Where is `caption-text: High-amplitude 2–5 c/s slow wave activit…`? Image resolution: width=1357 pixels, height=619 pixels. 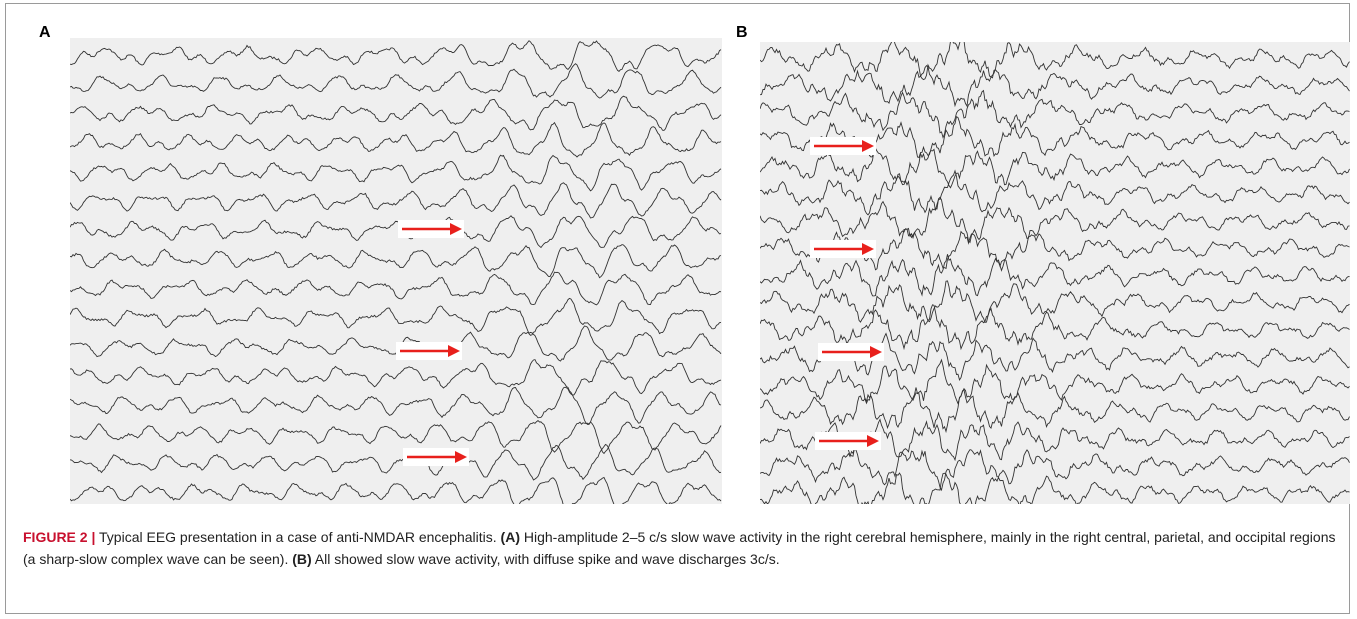
caption-text: High-amplitude 2–5 c/s slow wave activit… is located at coordinates (679, 548).